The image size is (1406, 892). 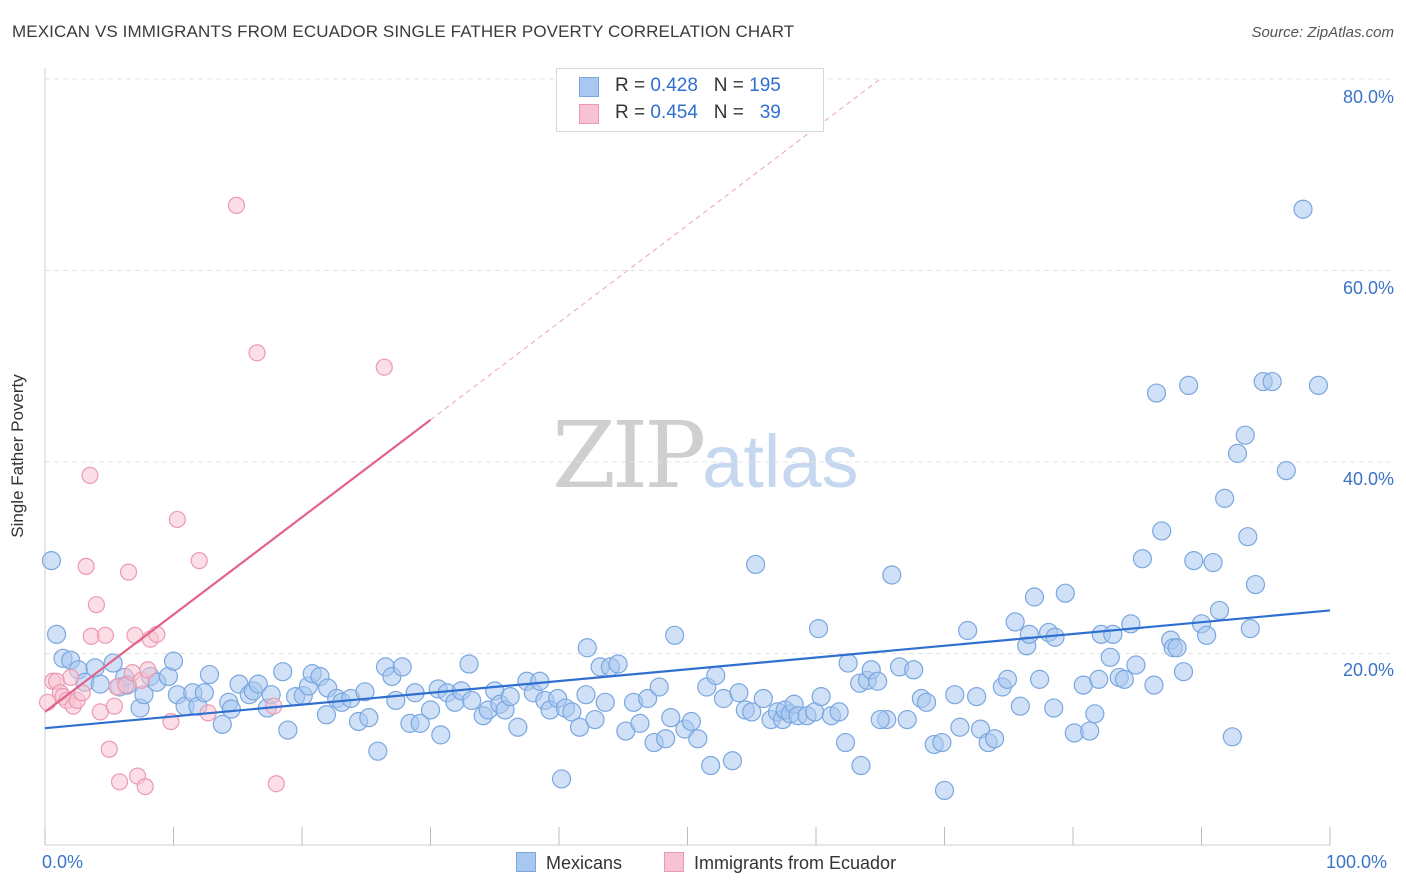 What do you see at coordinates (238, 565) in the screenshot?
I see `ecuador-trend-line` at bounding box center [238, 565].